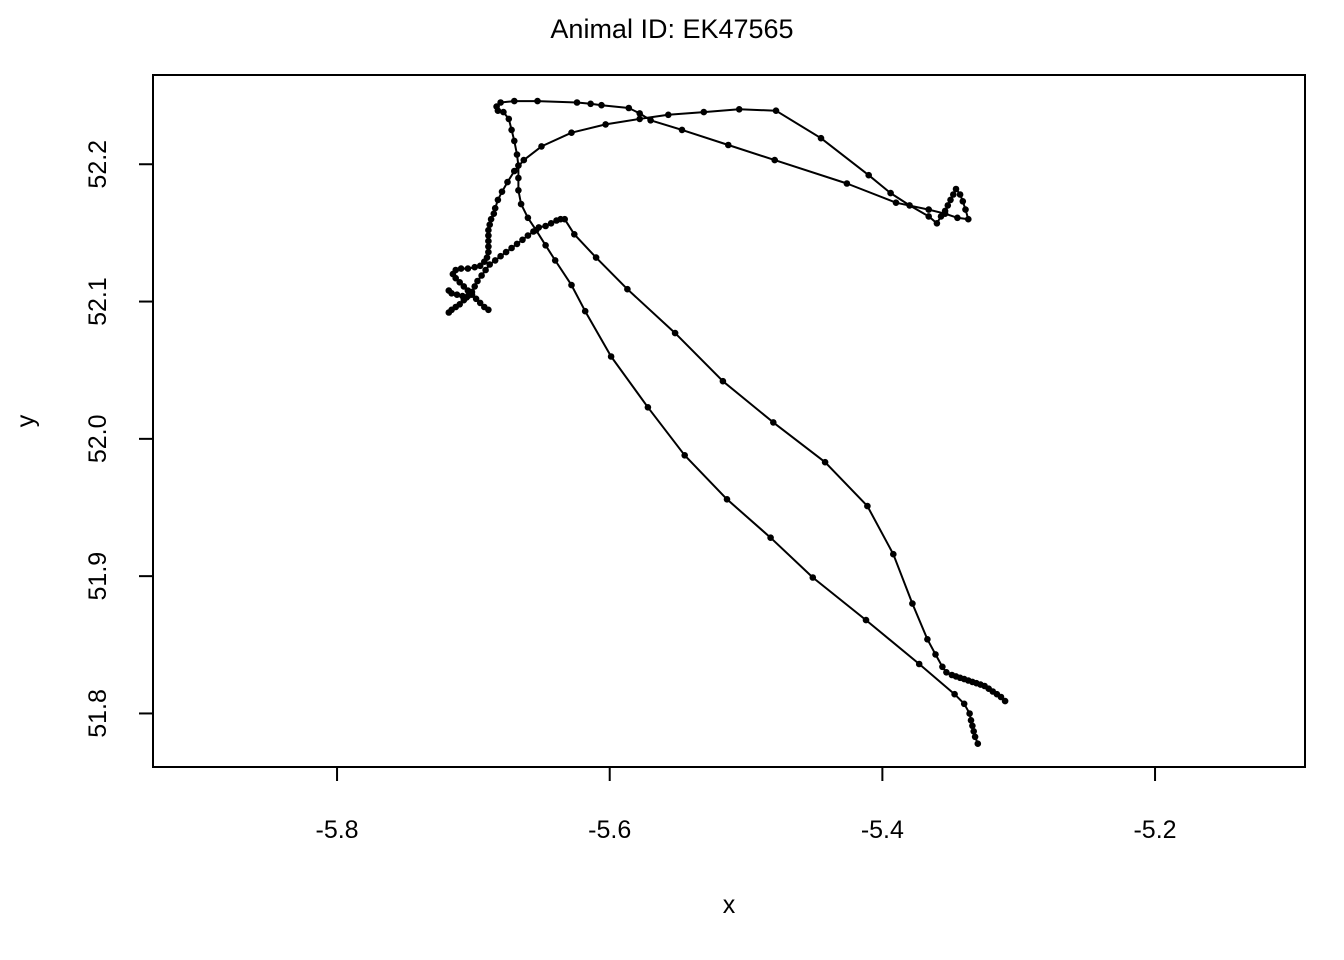 This screenshot has height=960, width=1344. What do you see at coordinates (98, 713) in the screenshot?
I see `y-tick-label: 51.8` at bounding box center [98, 713].